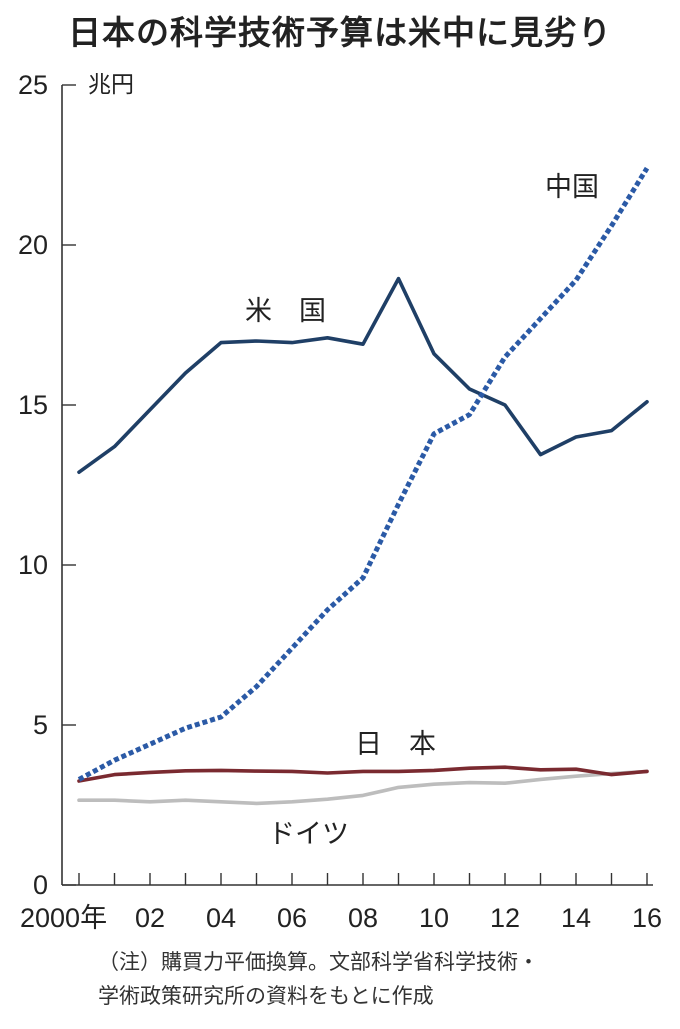  Describe the element at coordinates (63, 918) in the screenshot. I see `x-tick-label: 2000年` at that location.